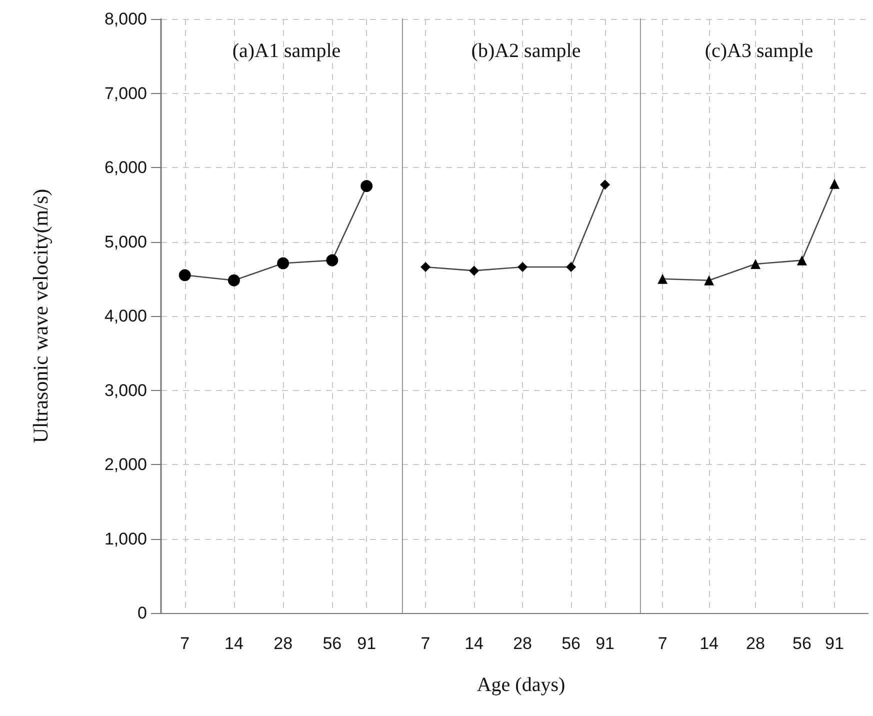 Image resolution: width=873 pixels, height=716 pixels. I want to click on text: (c)A3 sample, so click(759, 51).